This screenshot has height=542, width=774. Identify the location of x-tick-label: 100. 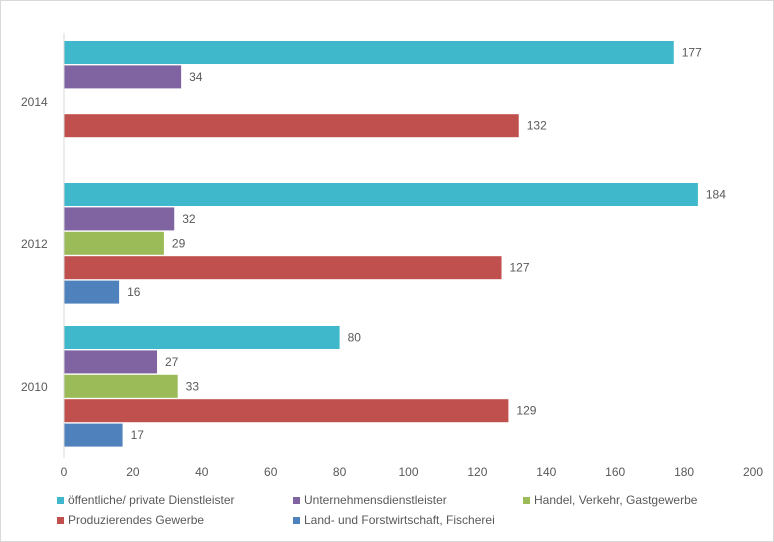
(408, 472).